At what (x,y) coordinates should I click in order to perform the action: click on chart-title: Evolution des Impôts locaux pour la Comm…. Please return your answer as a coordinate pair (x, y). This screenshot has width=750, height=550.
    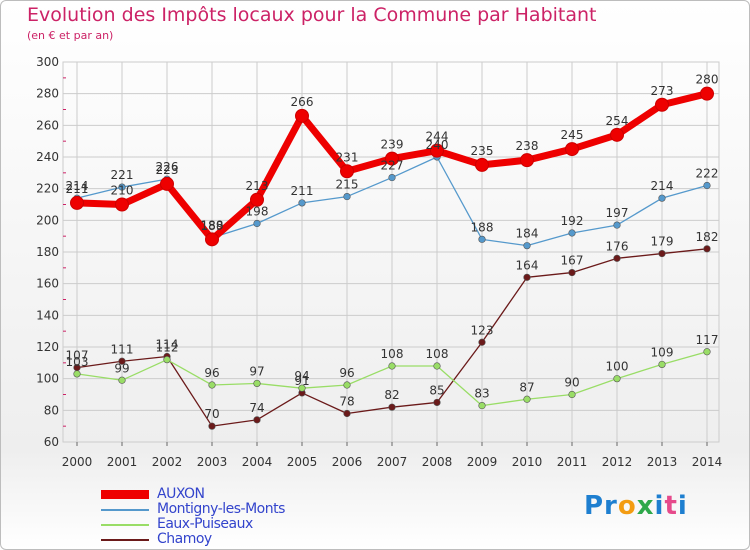
    Looking at the image, I should click on (312, 15).